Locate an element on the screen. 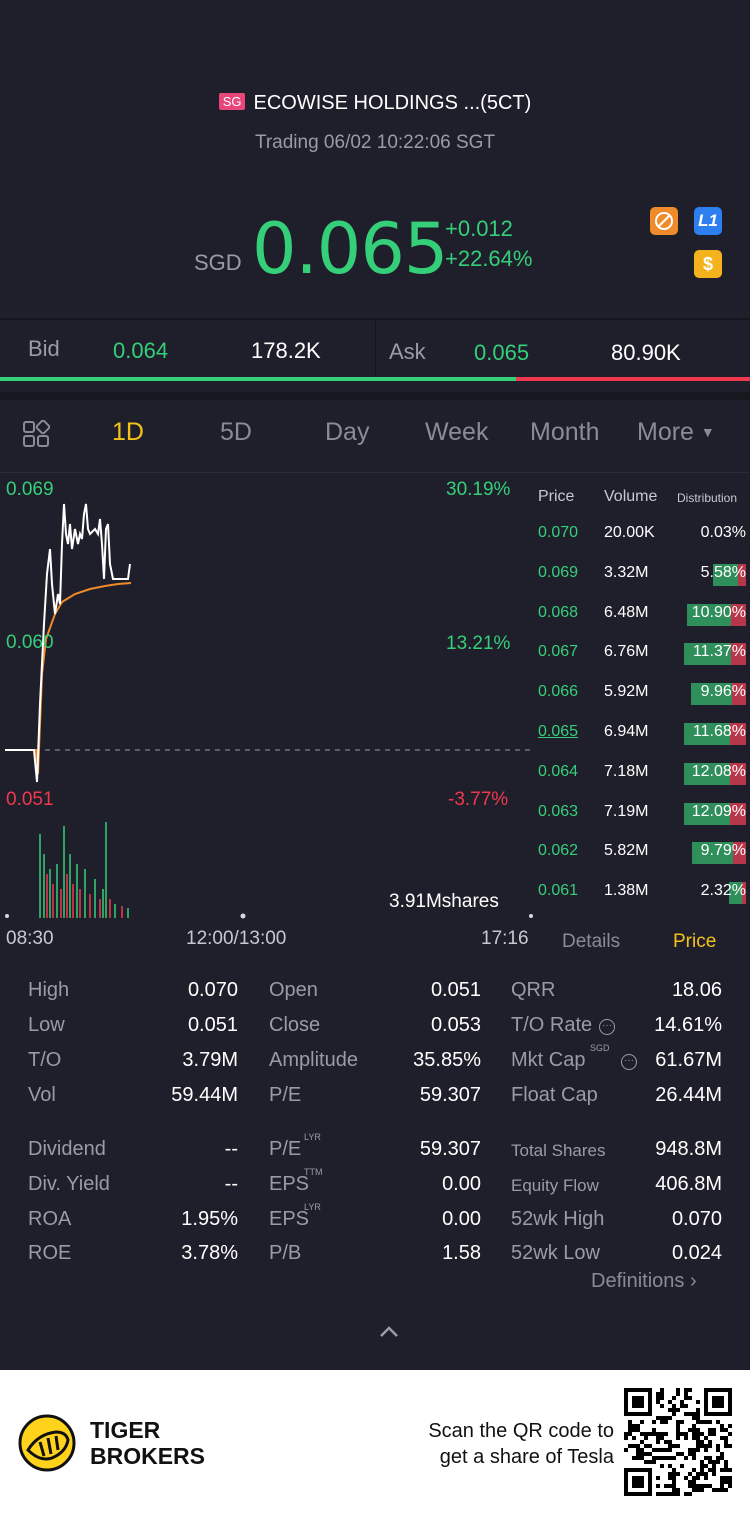 The height and width of the screenshot is (1517, 750). tab-week: Week is located at coordinates (457, 432).